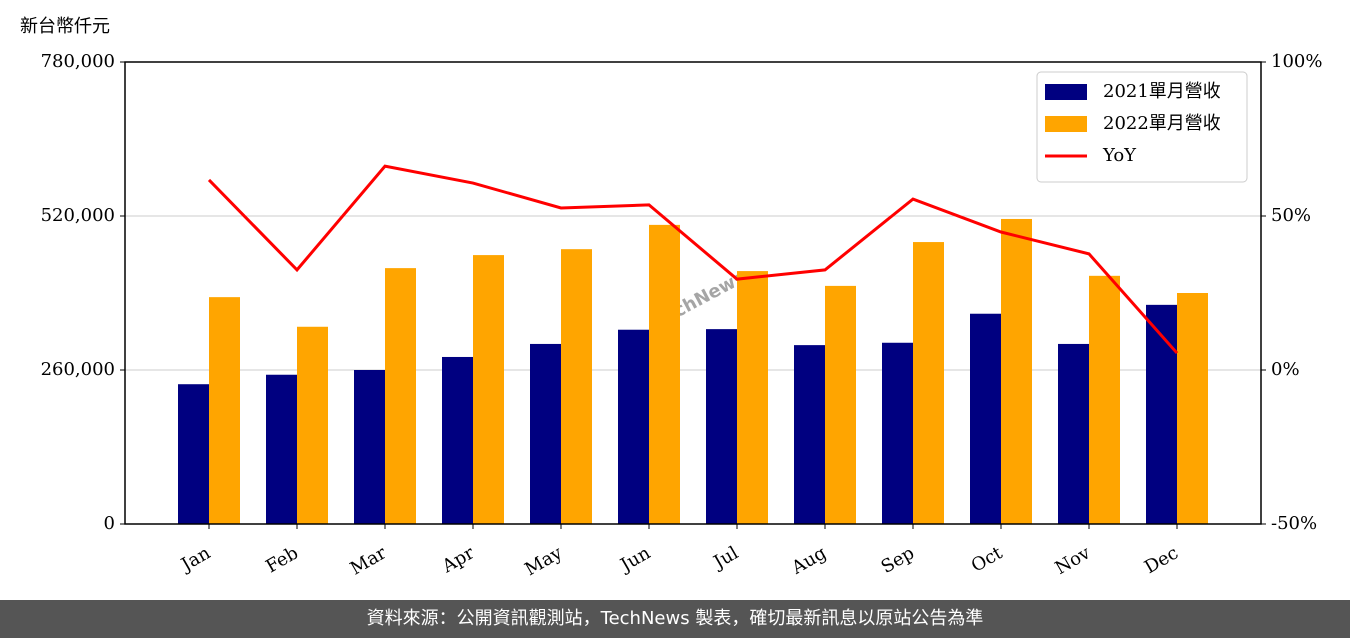  I want to click on y2-tick-label: 100%, so click(1296, 61).